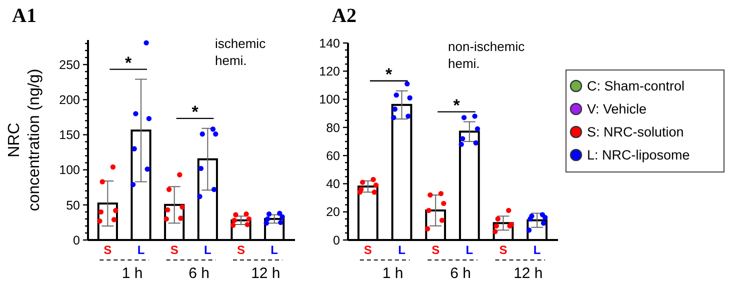  Describe the element at coordinates (329, 71) in the screenshot. I see `y-tick-label: 120` at that location.